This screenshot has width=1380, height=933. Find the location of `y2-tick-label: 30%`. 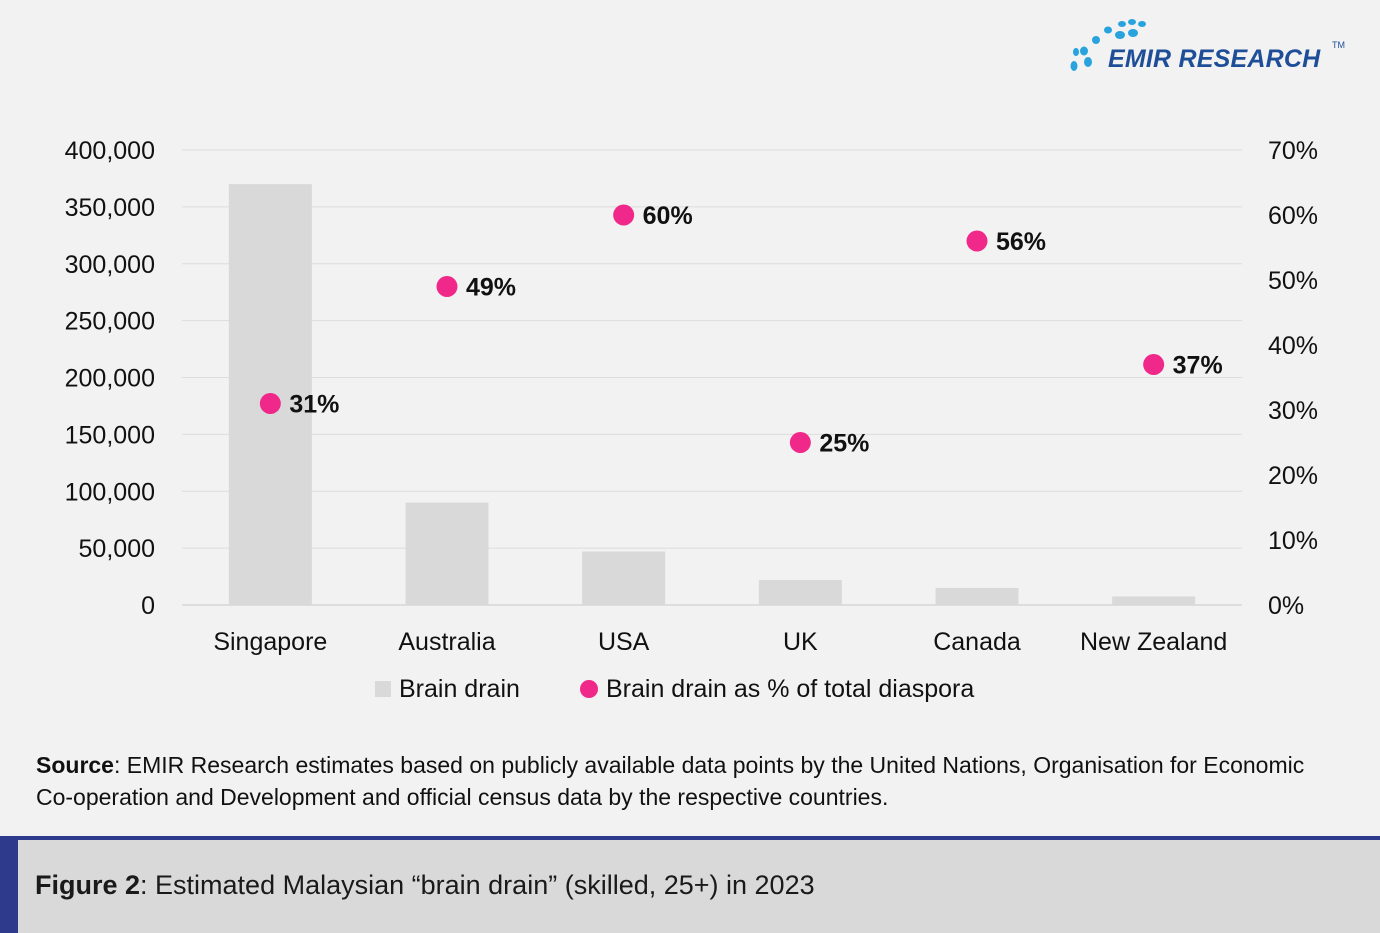

y2-tick-label: 30% is located at coordinates (1293, 411).